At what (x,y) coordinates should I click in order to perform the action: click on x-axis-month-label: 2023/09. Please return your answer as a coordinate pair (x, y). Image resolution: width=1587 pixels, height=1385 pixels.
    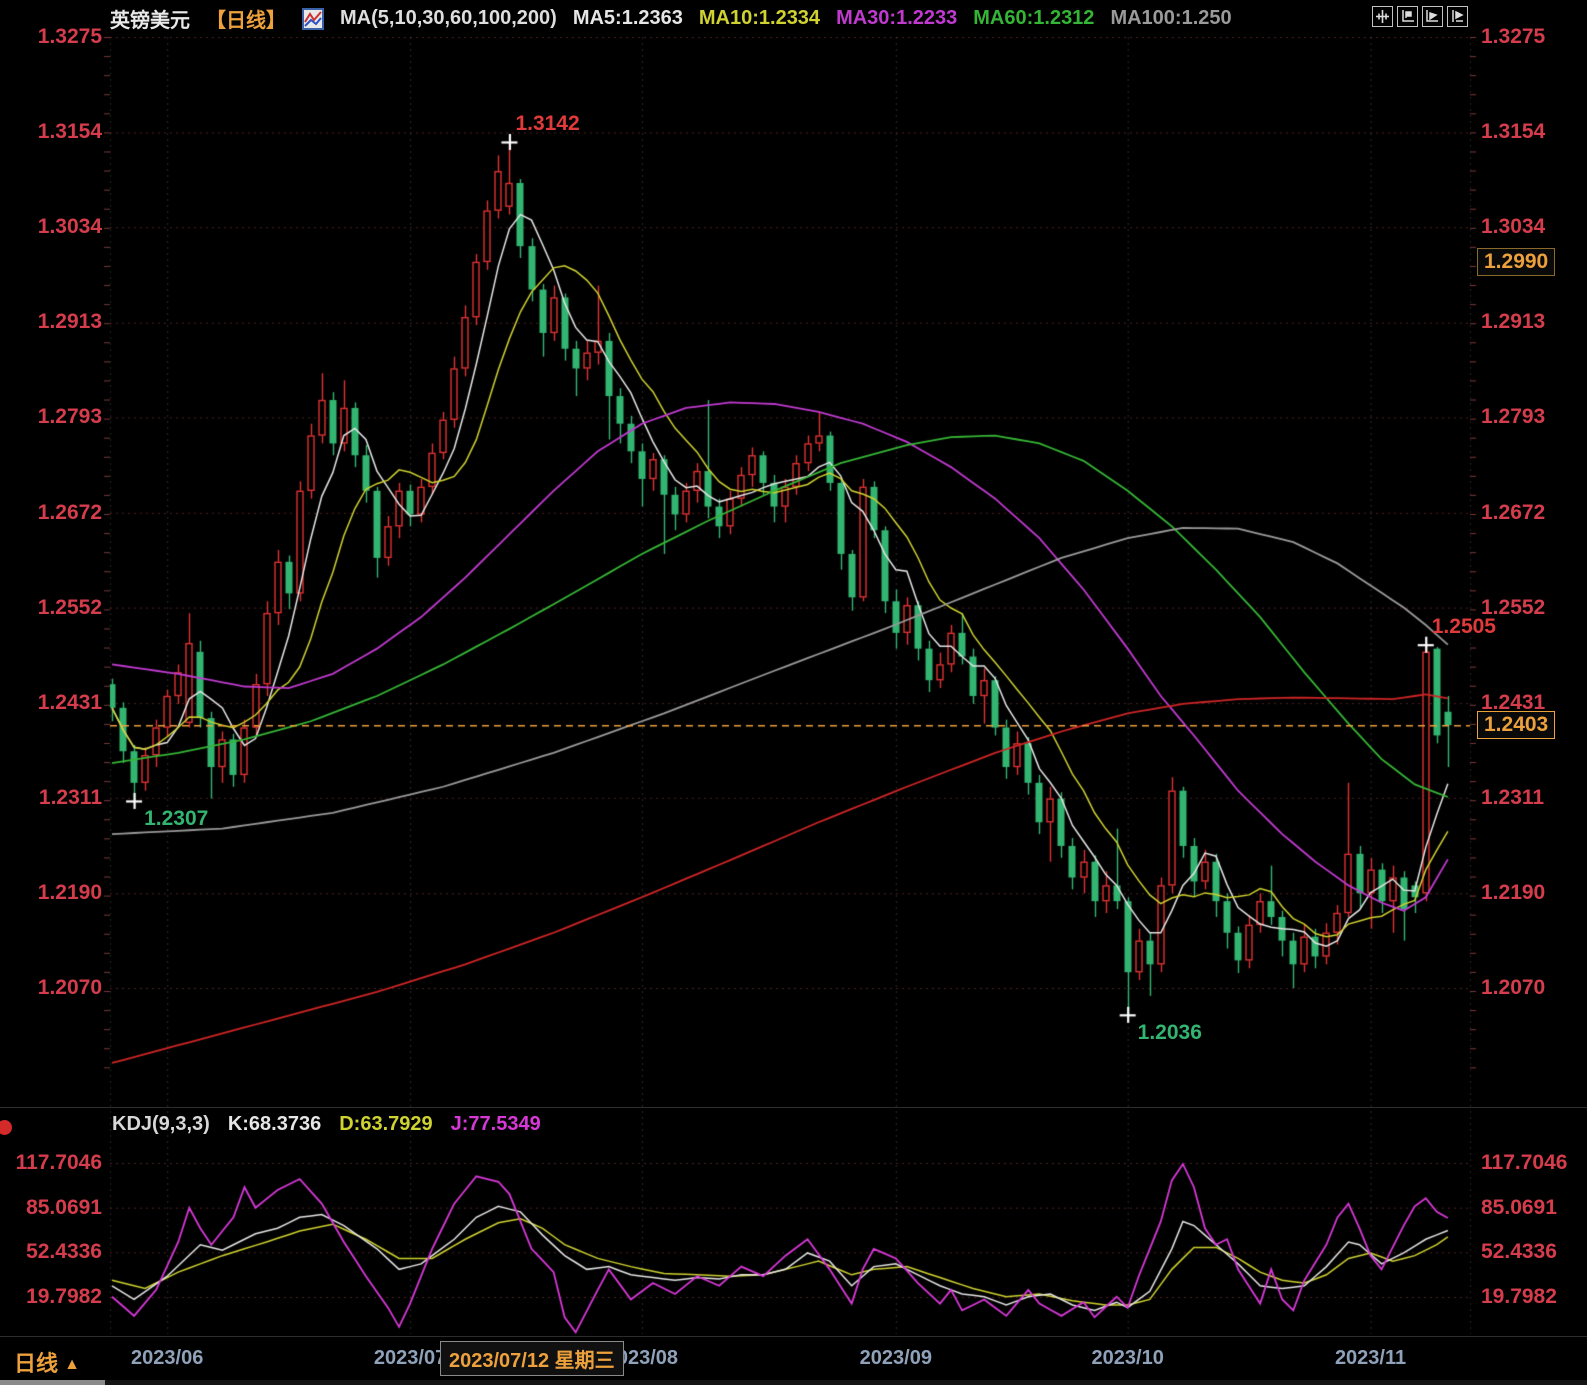
    Looking at the image, I should click on (895, 1358).